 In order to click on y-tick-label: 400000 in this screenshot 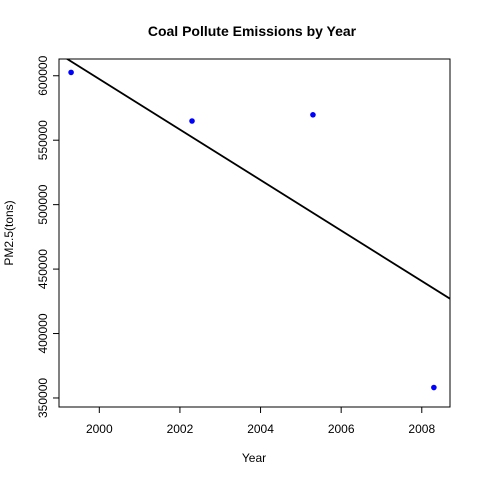, I will do `click(43, 333)`.